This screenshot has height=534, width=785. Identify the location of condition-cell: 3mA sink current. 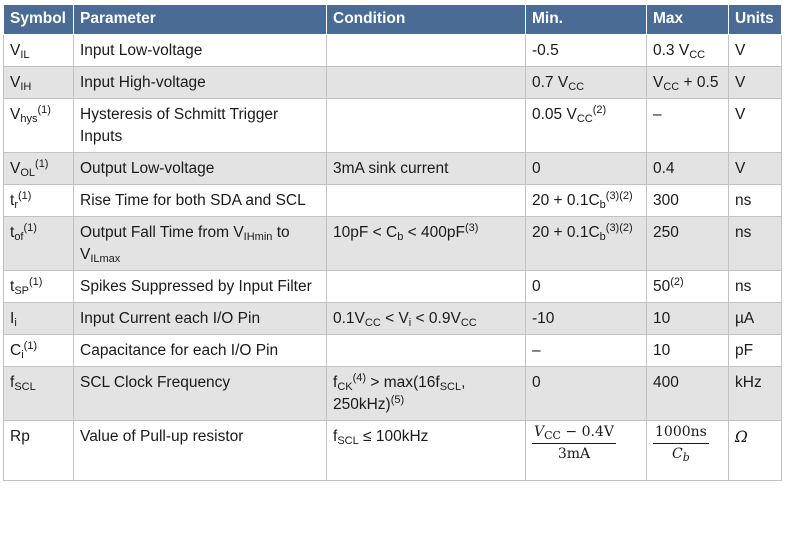
(426, 168).